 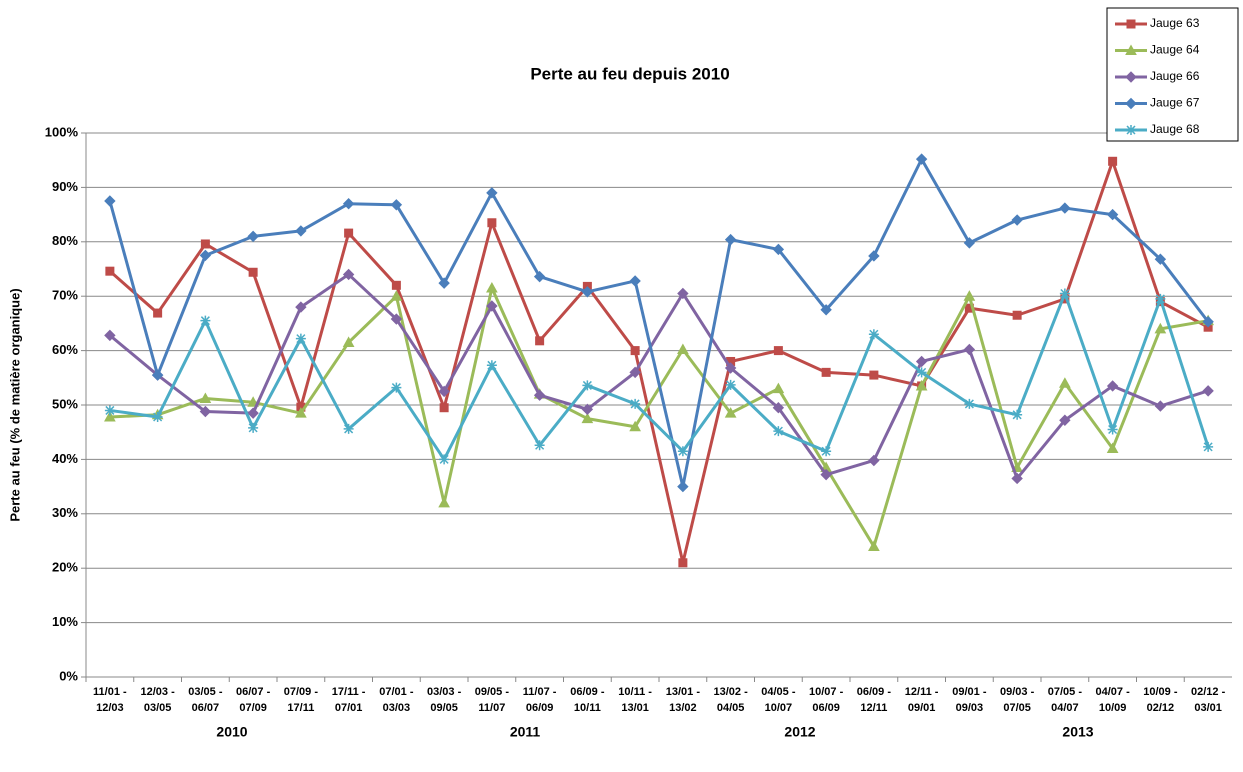 I want to click on legend-label: Jauge 64, so click(x=1175, y=50).